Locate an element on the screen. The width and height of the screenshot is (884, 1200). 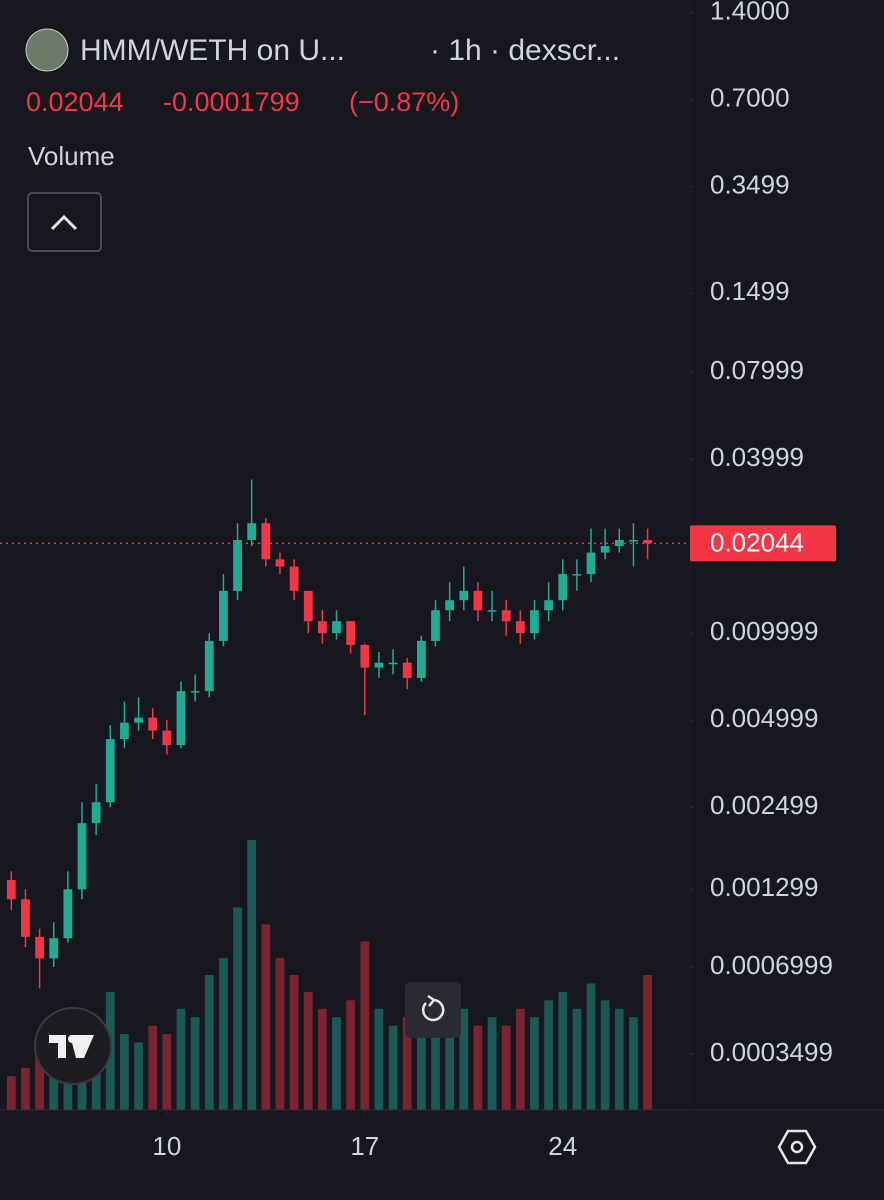
x-tick-label: 24 is located at coordinates (562, 1146).